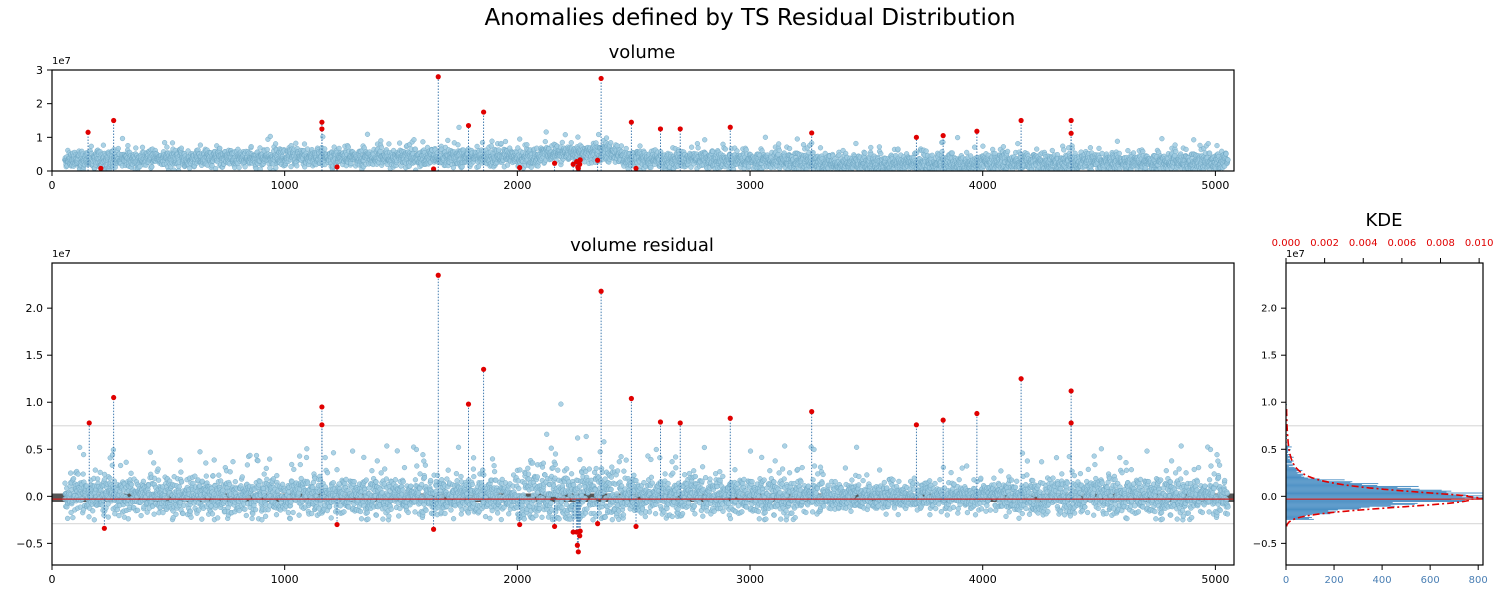 The width and height of the screenshot is (1500, 600). I want to click on volume-point-1955, so click(520, 139).